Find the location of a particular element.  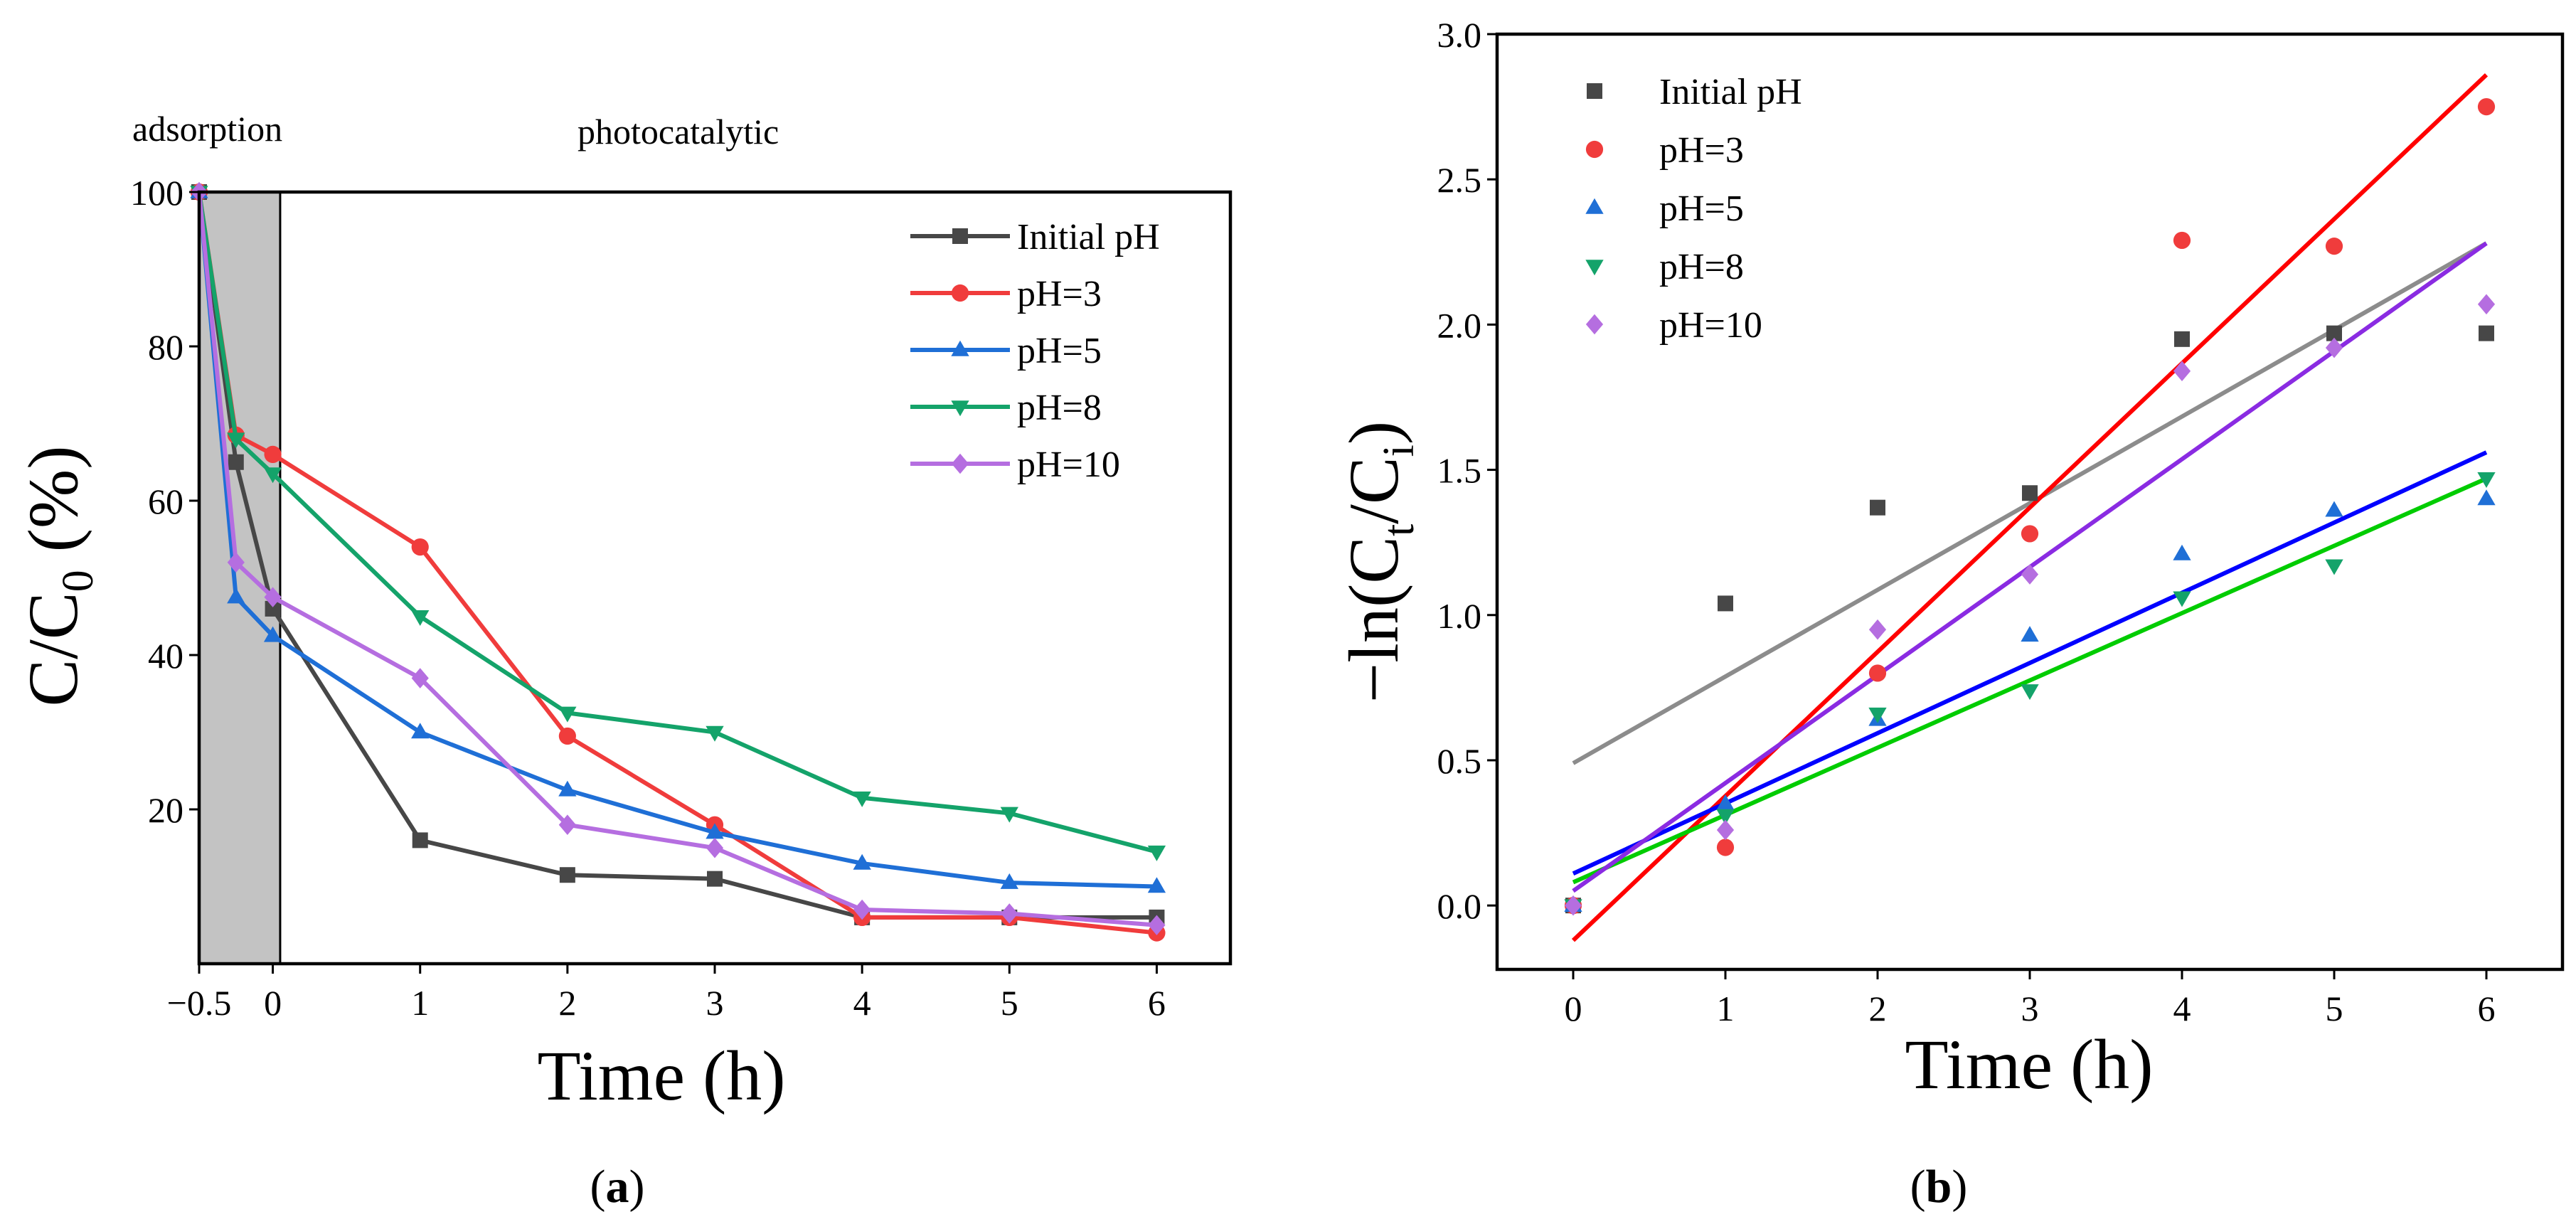

y-tick-label: 20 is located at coordinates (165, 810).